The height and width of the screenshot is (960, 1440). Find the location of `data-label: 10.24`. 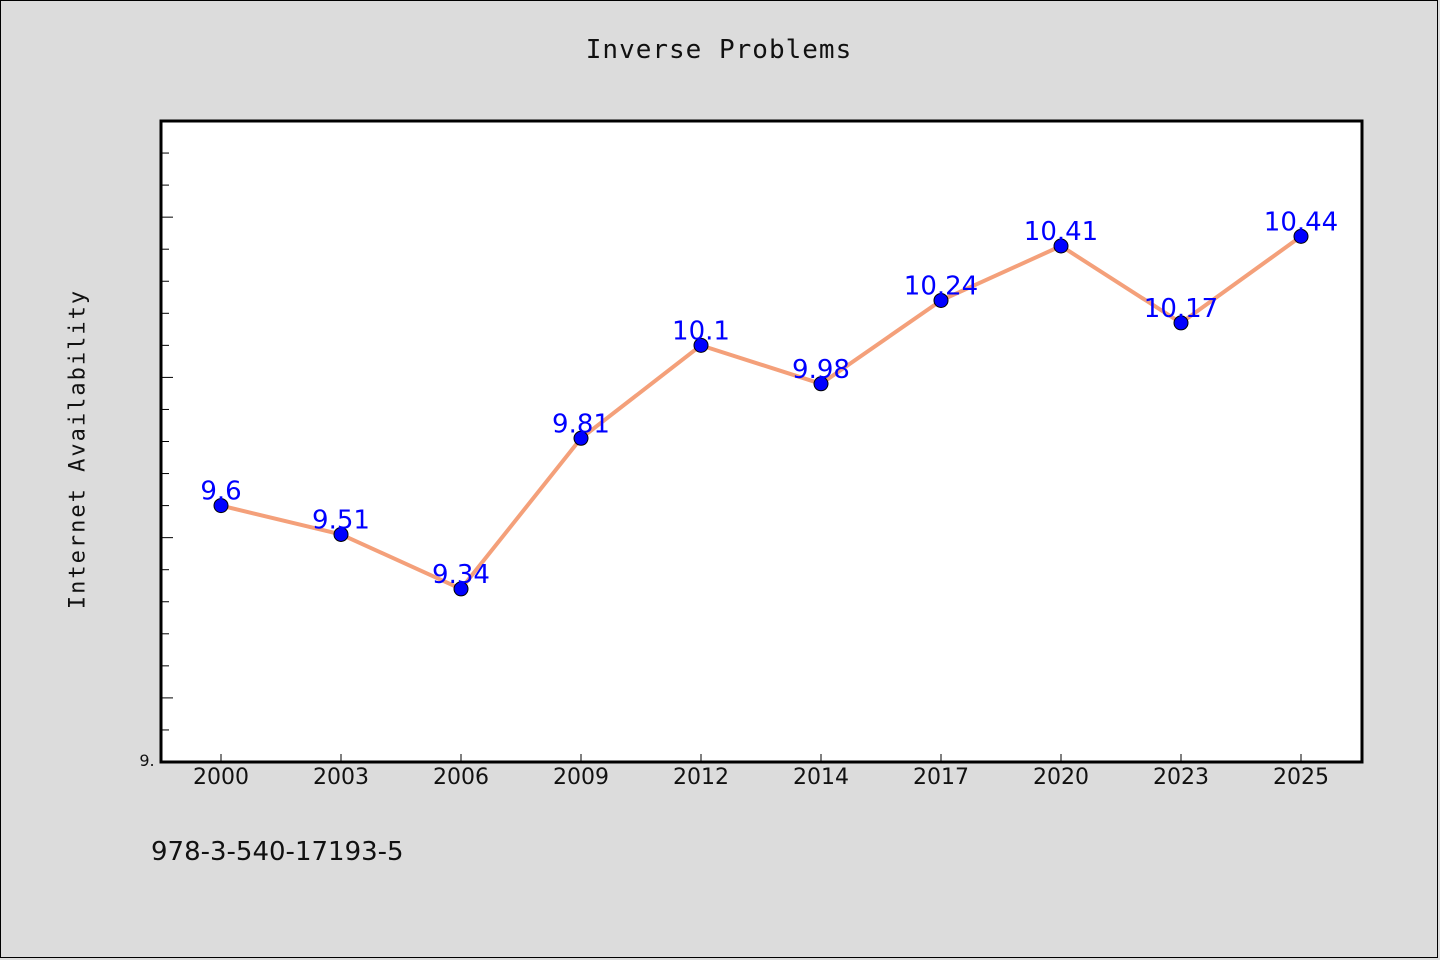

data-label: 10.24 is located at coordinates (941, 286).